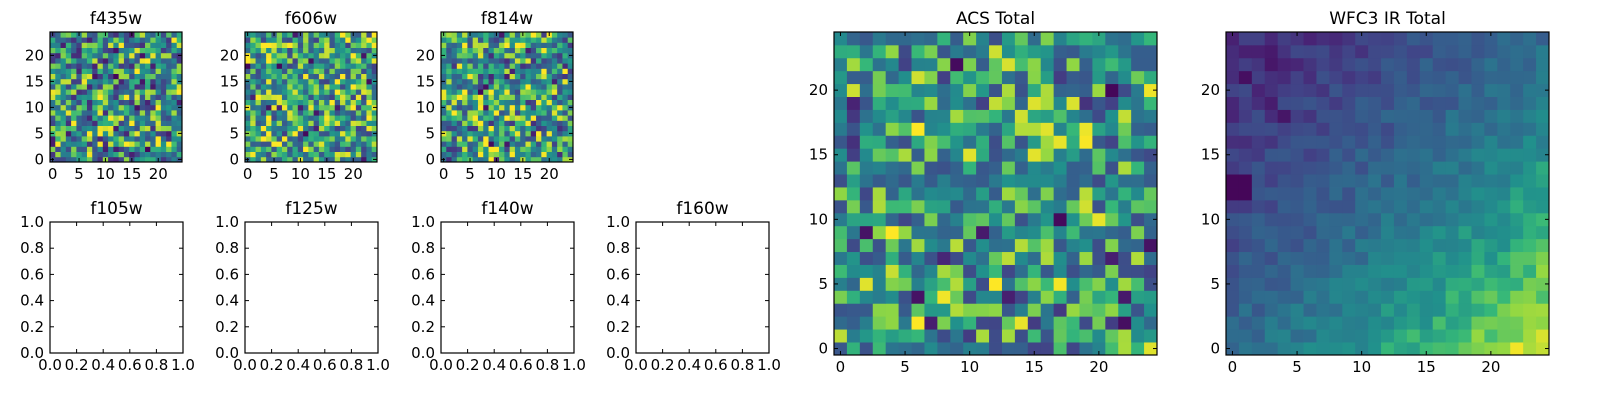 Image resolution: width=1600 pixels, height=400 pixels. What do you see at coordinates (311, 287) in the screenshot?
I see `axes-frame` at bounding box center [311, 287].